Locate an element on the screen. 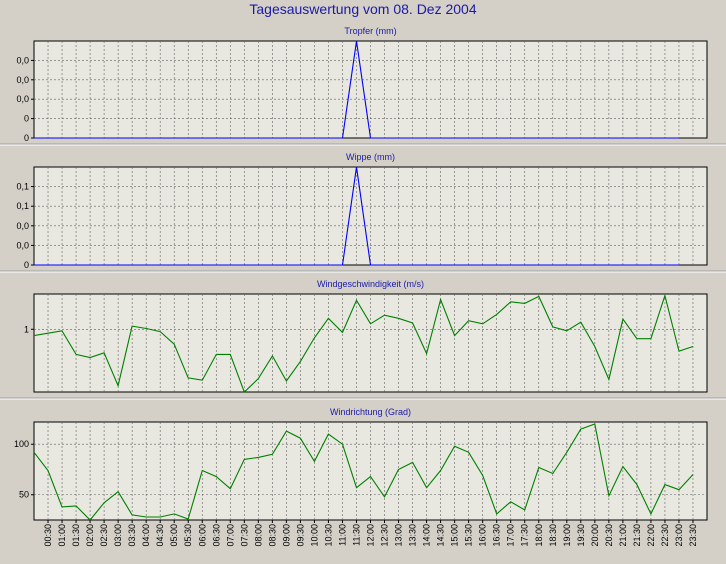 Image resolution: width=726 pixels, height=564 pixels. y-tick-label-0-2: 0,0 is located at coordinates (22, 99).